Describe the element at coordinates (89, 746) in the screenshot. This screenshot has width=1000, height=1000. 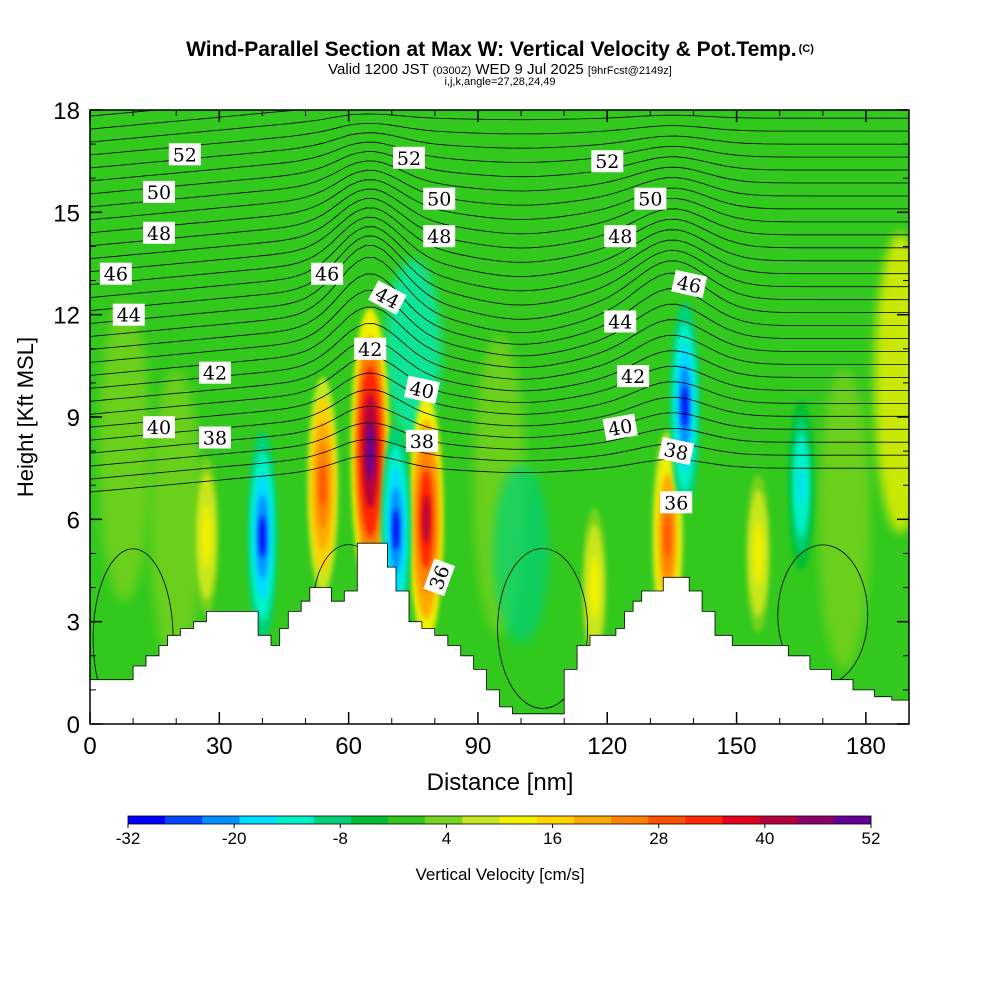
I see `x-tick-label: 0` at that location.